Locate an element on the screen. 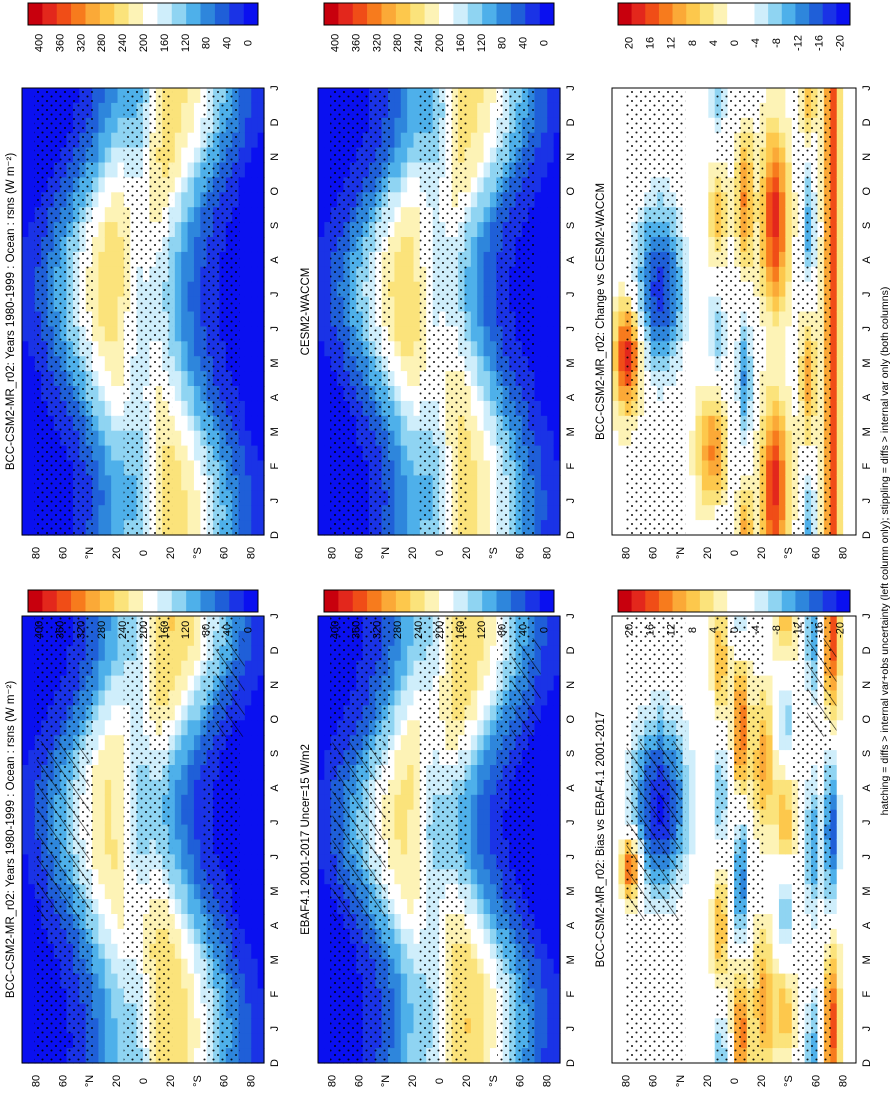  lat-tick-label: °S is located at coordinates (198, 553).